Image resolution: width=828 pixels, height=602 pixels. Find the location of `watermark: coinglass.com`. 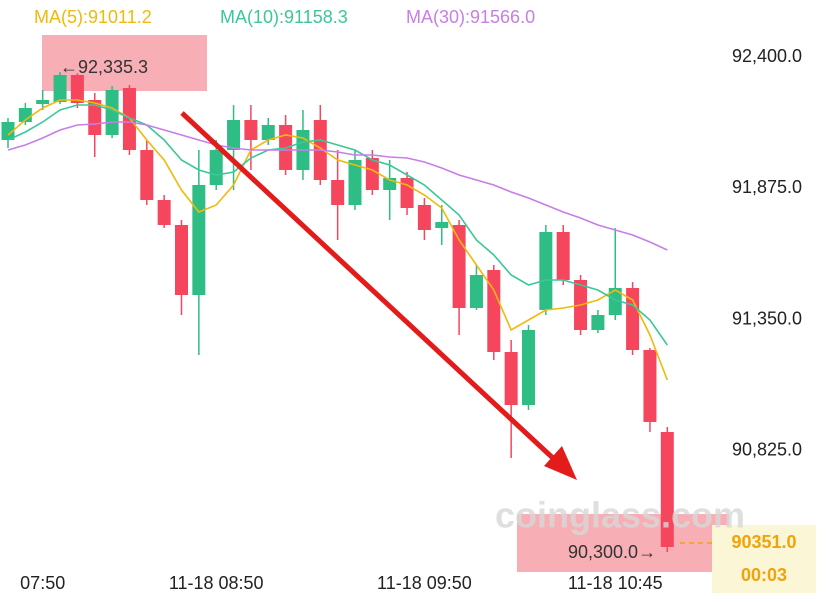

watermark: coinglass.com is located at coordinates (620, 515).